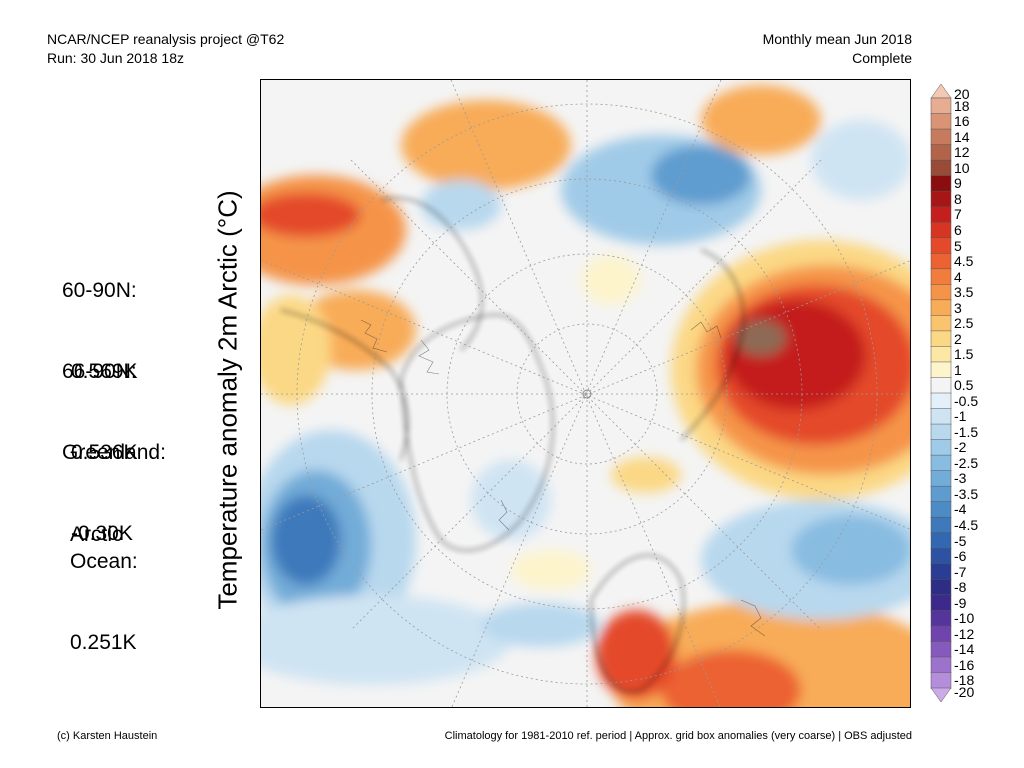 The image size is (1024, 768). I want to click on colorbar-label: -20, so click(964, 692).